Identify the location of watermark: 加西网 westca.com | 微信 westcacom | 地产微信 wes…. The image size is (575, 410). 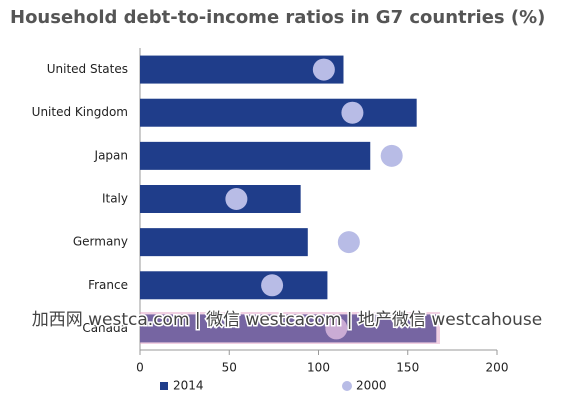
(287, 320).